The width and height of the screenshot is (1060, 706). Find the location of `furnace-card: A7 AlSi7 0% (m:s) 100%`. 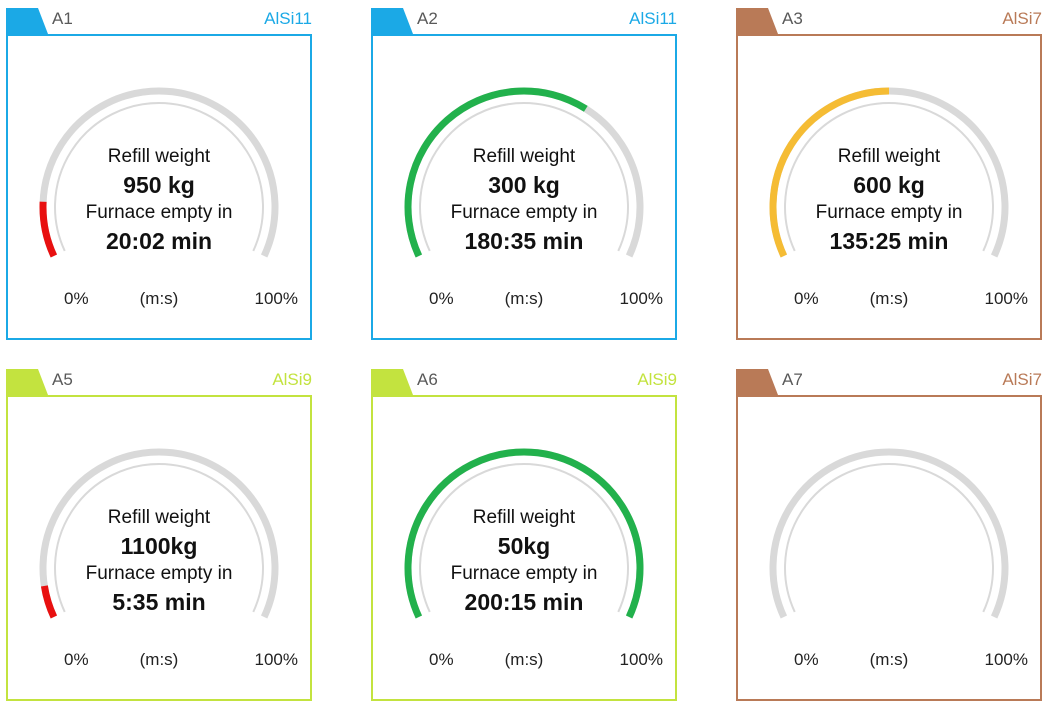

furnace-card: A7 AlSi7 0% (m:s) 100% is located at coordinates (889, 537).